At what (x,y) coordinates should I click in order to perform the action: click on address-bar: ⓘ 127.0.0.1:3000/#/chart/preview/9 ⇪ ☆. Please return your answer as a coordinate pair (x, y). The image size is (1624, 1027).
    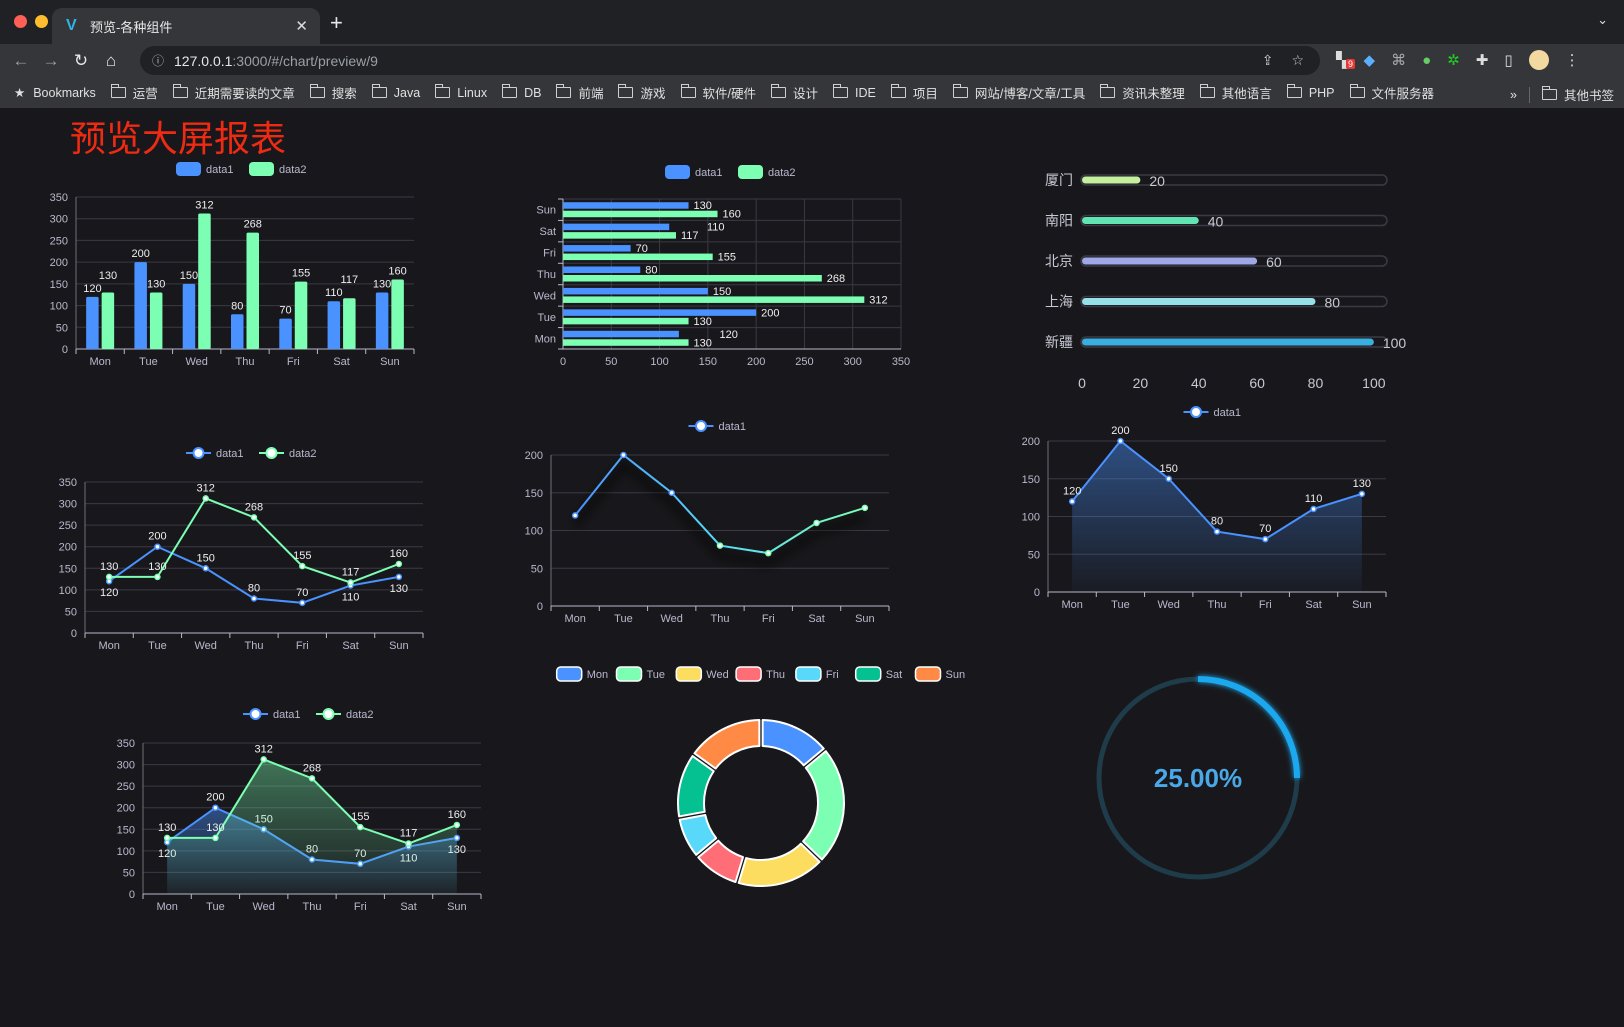
    Looking at the image, I should click on (730, 60).